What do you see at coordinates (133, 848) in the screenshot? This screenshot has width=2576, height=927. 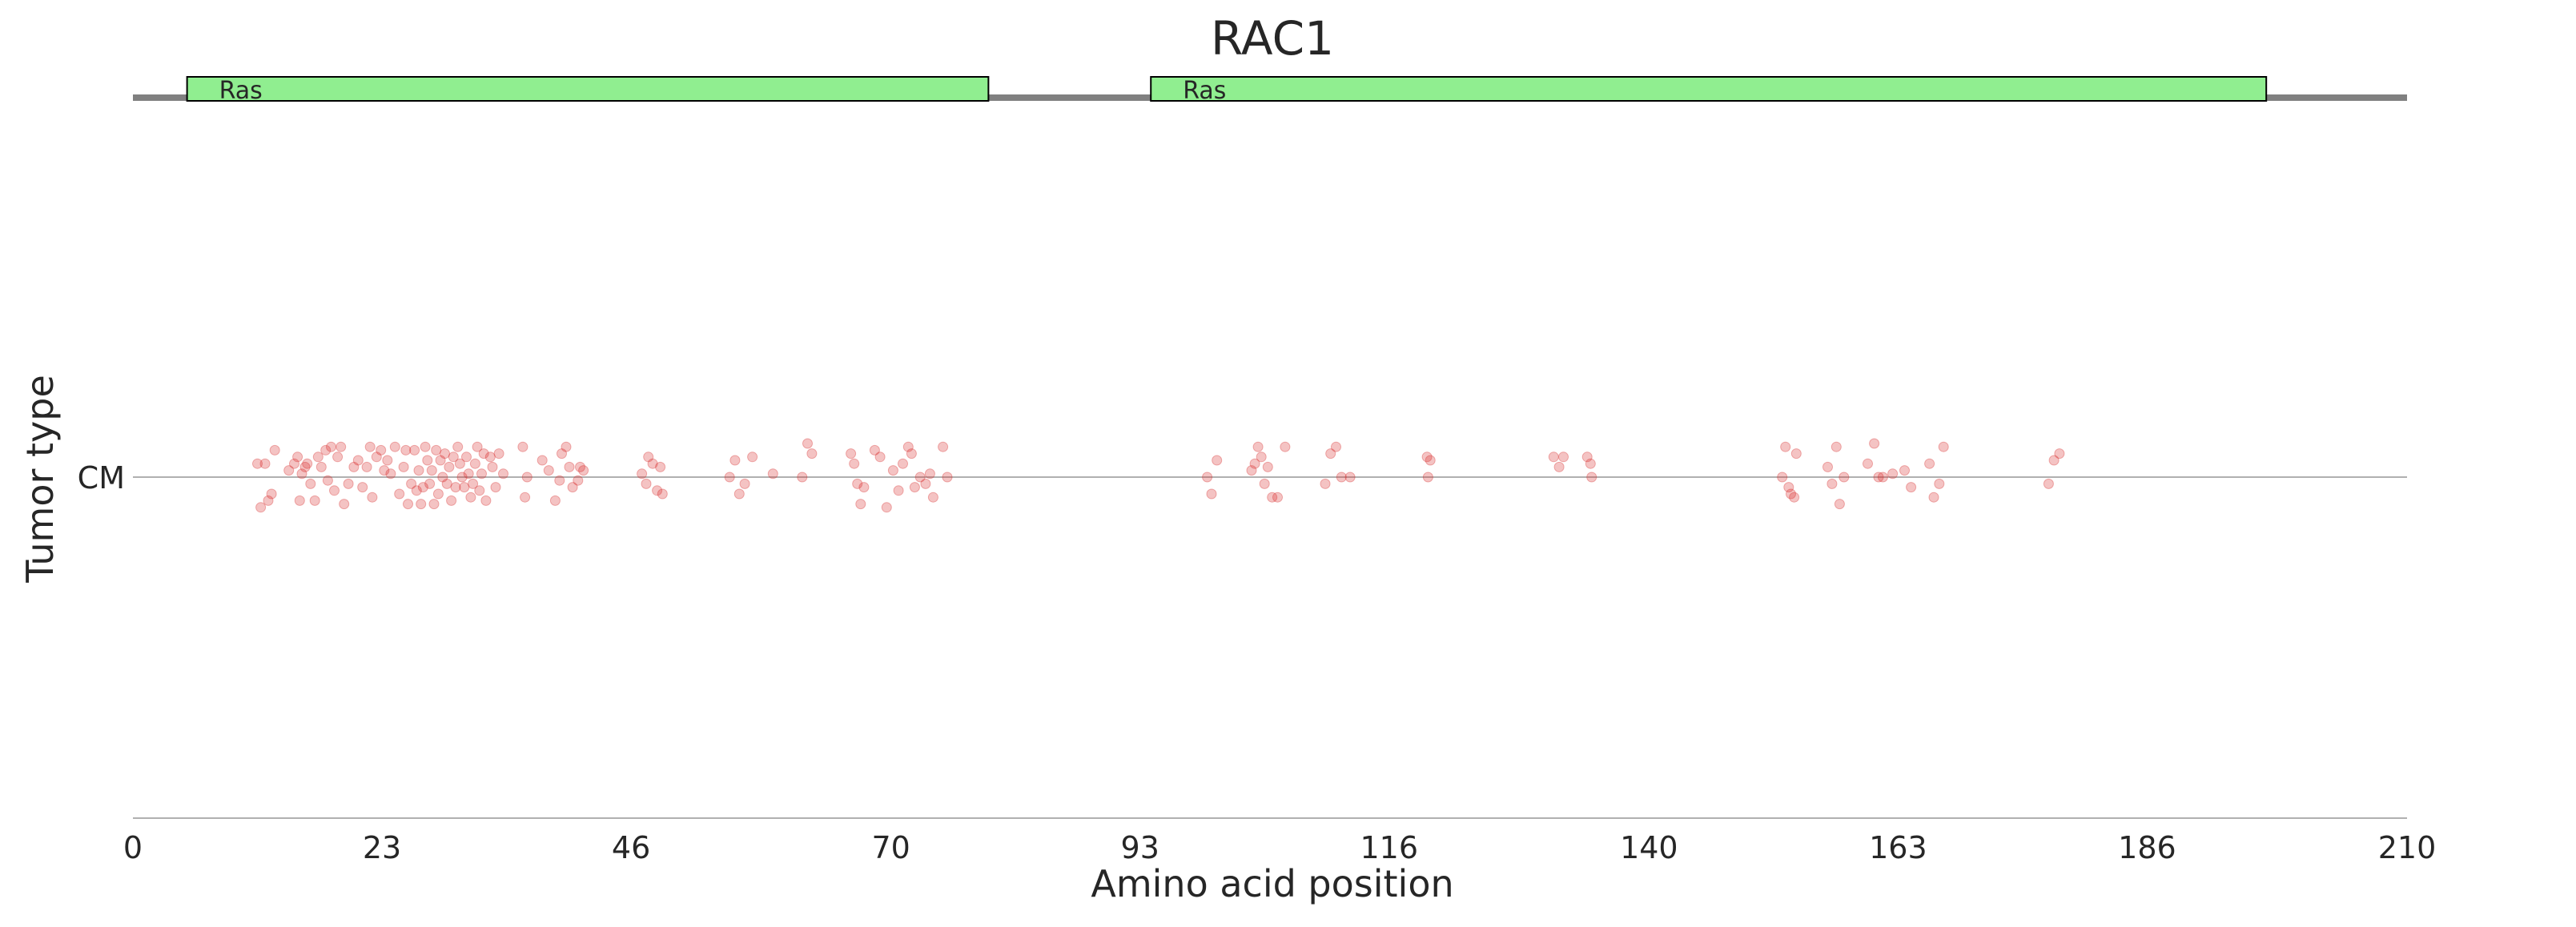 I see `x-tick-label: 0` at bounding box center [133, 848].